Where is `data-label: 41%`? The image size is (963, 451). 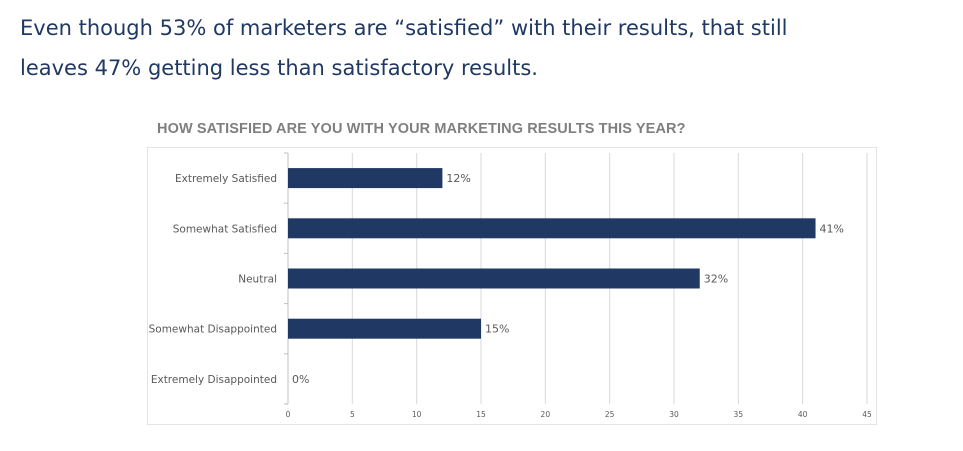 data-label: 41% is located at coordinates (832, 228).